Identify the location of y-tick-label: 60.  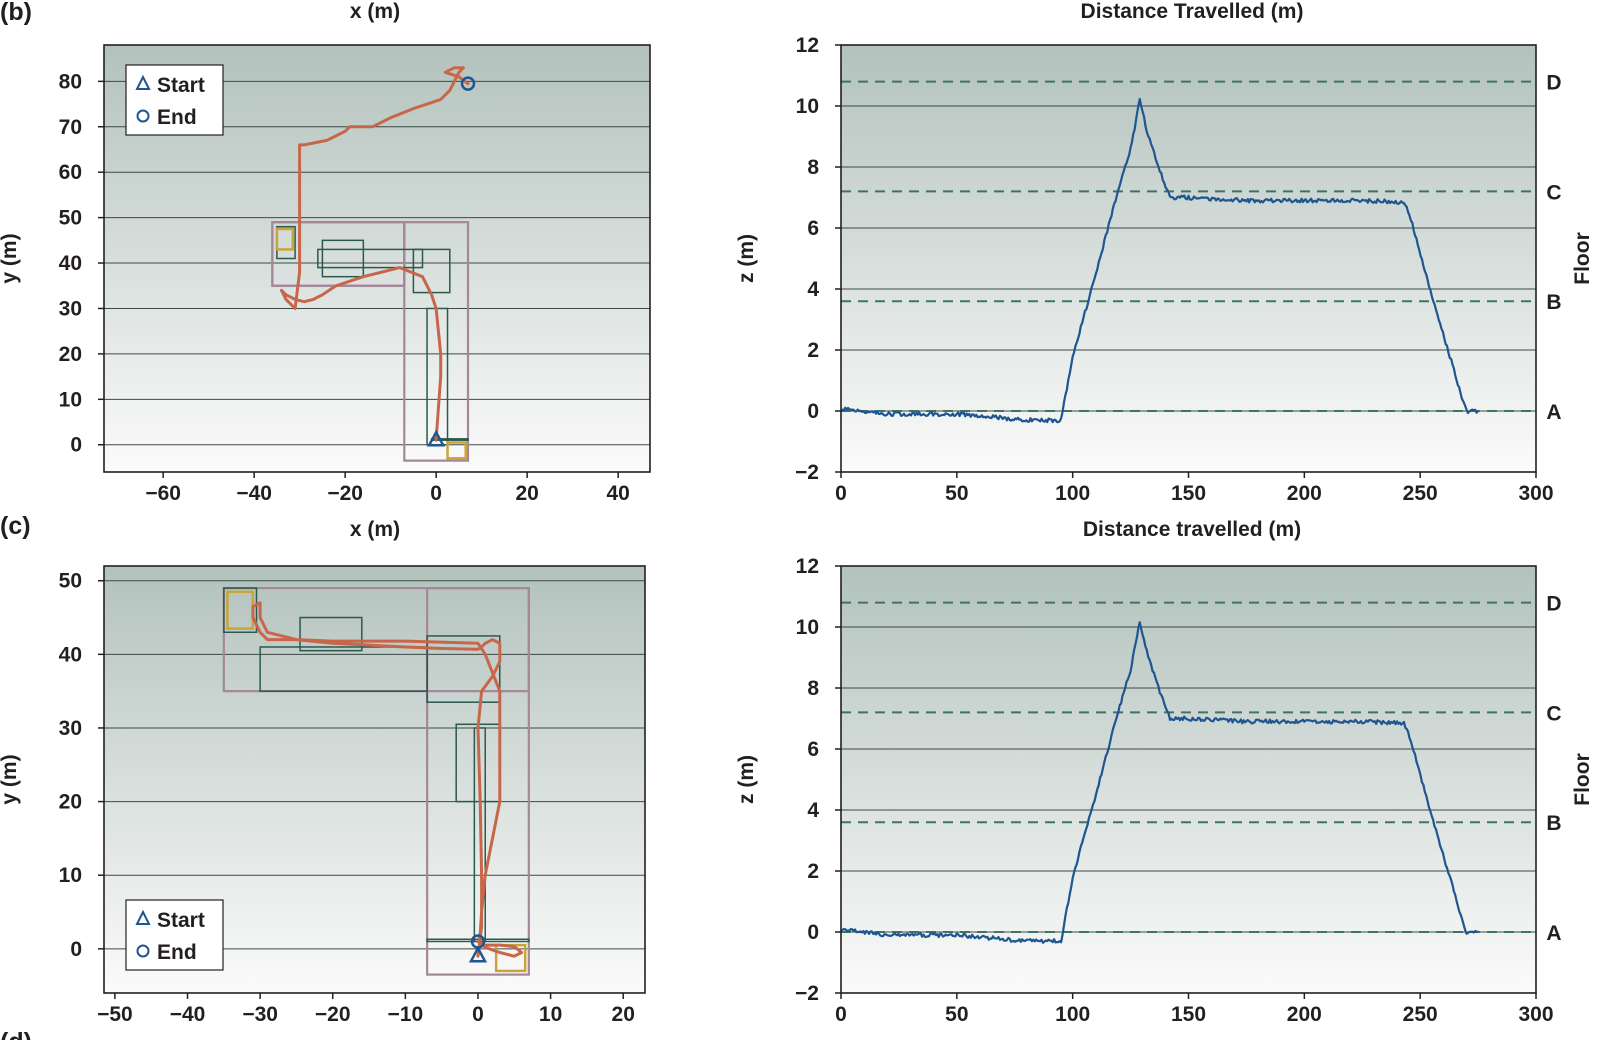
(70, 172).